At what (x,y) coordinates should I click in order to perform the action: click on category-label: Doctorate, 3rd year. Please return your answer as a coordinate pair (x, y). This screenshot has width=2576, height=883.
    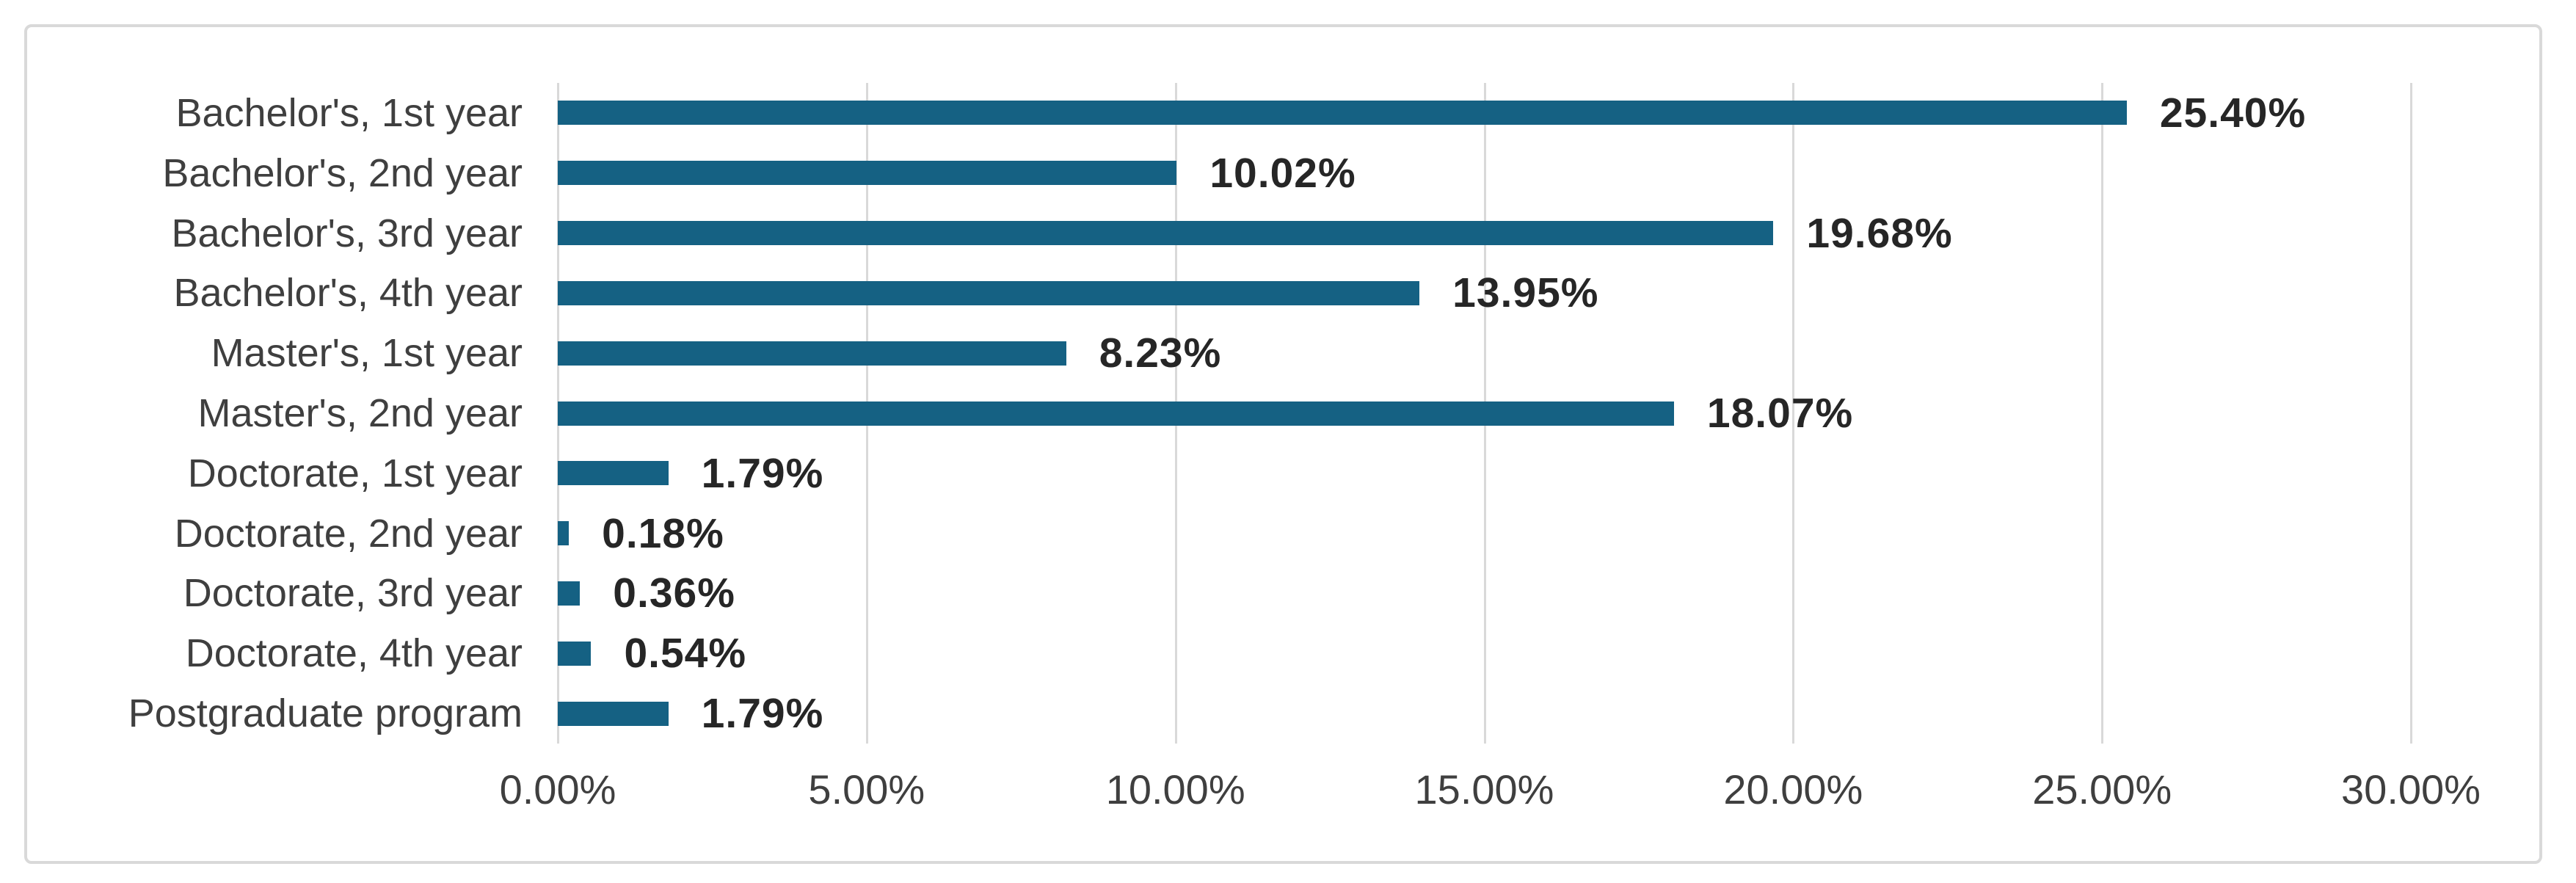
    Looking at the image, I should click on (353, 593).